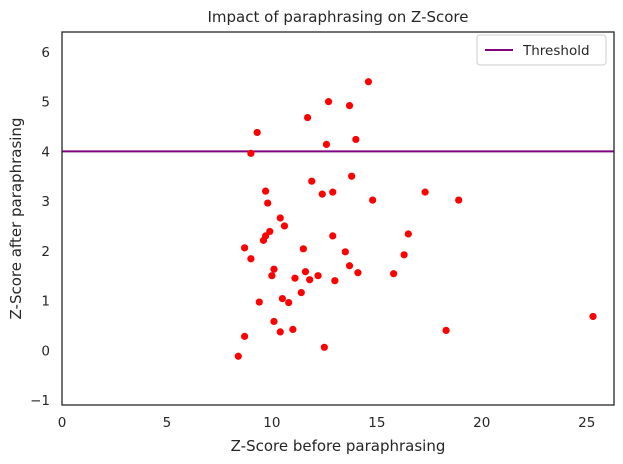 Image resolution: width=623 pixels, height=464 pixels. Describe the element at coordinates (338, 446) in the screenshot. I see `x-axis-label: Z-Score before paraphrasing` at that location.